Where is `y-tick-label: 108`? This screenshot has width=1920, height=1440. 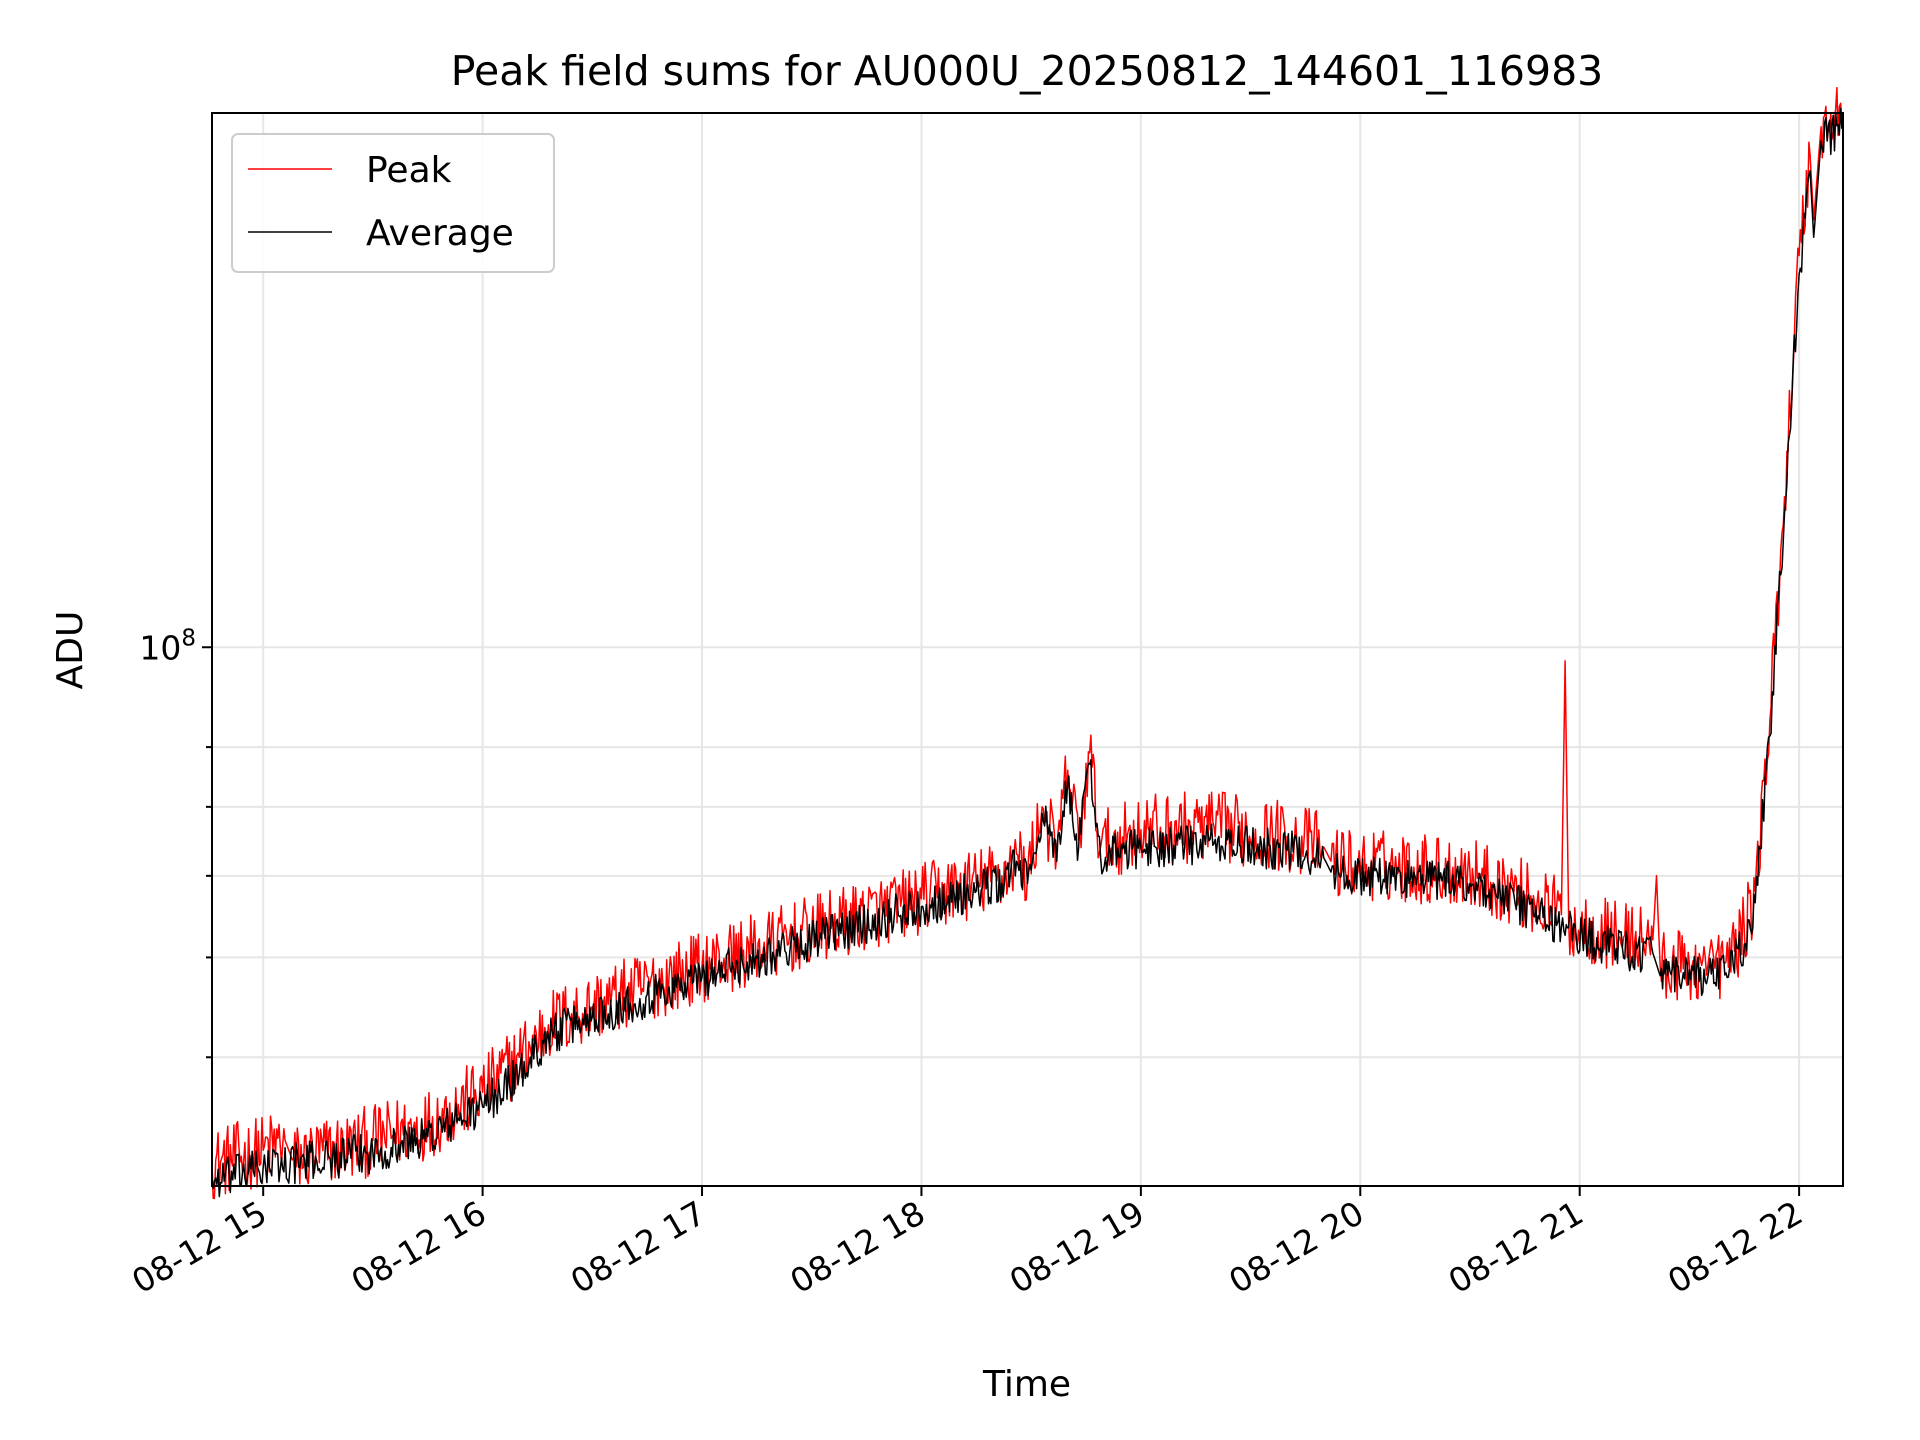 y-tick-label: 108 is located at coordinates (167, 646).